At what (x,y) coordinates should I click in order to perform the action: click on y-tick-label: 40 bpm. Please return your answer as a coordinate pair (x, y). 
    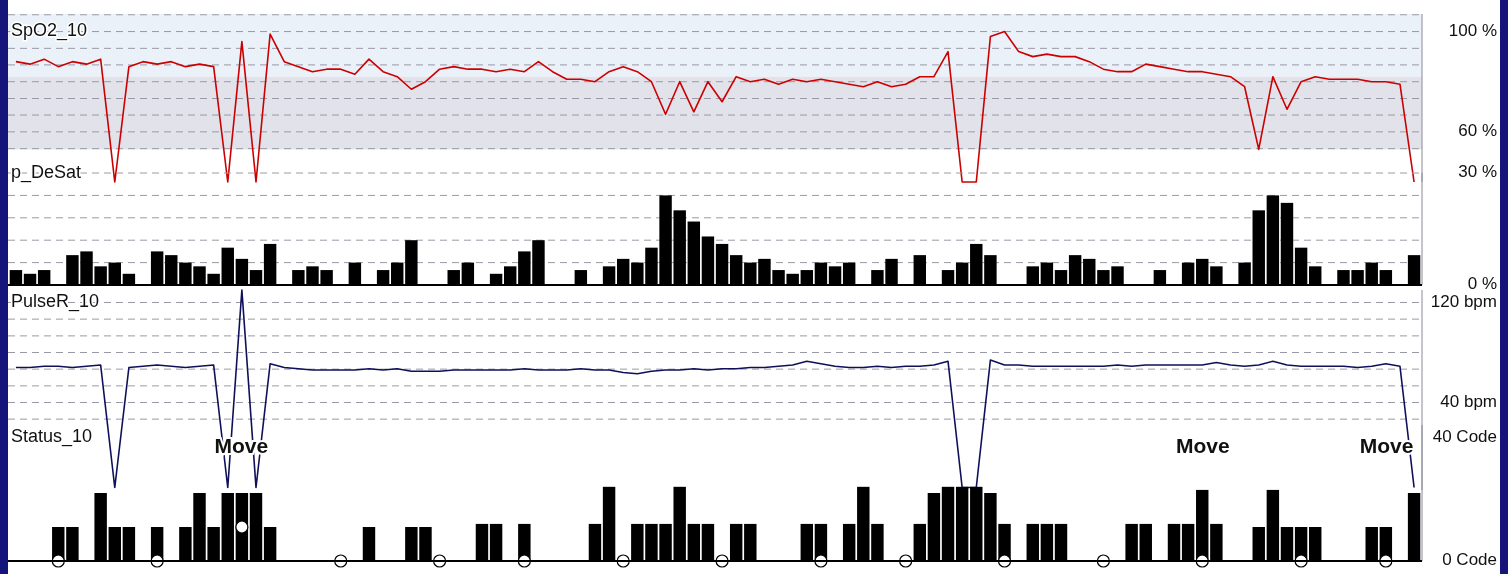
    Looking at the image, I should click on (1468, 401).